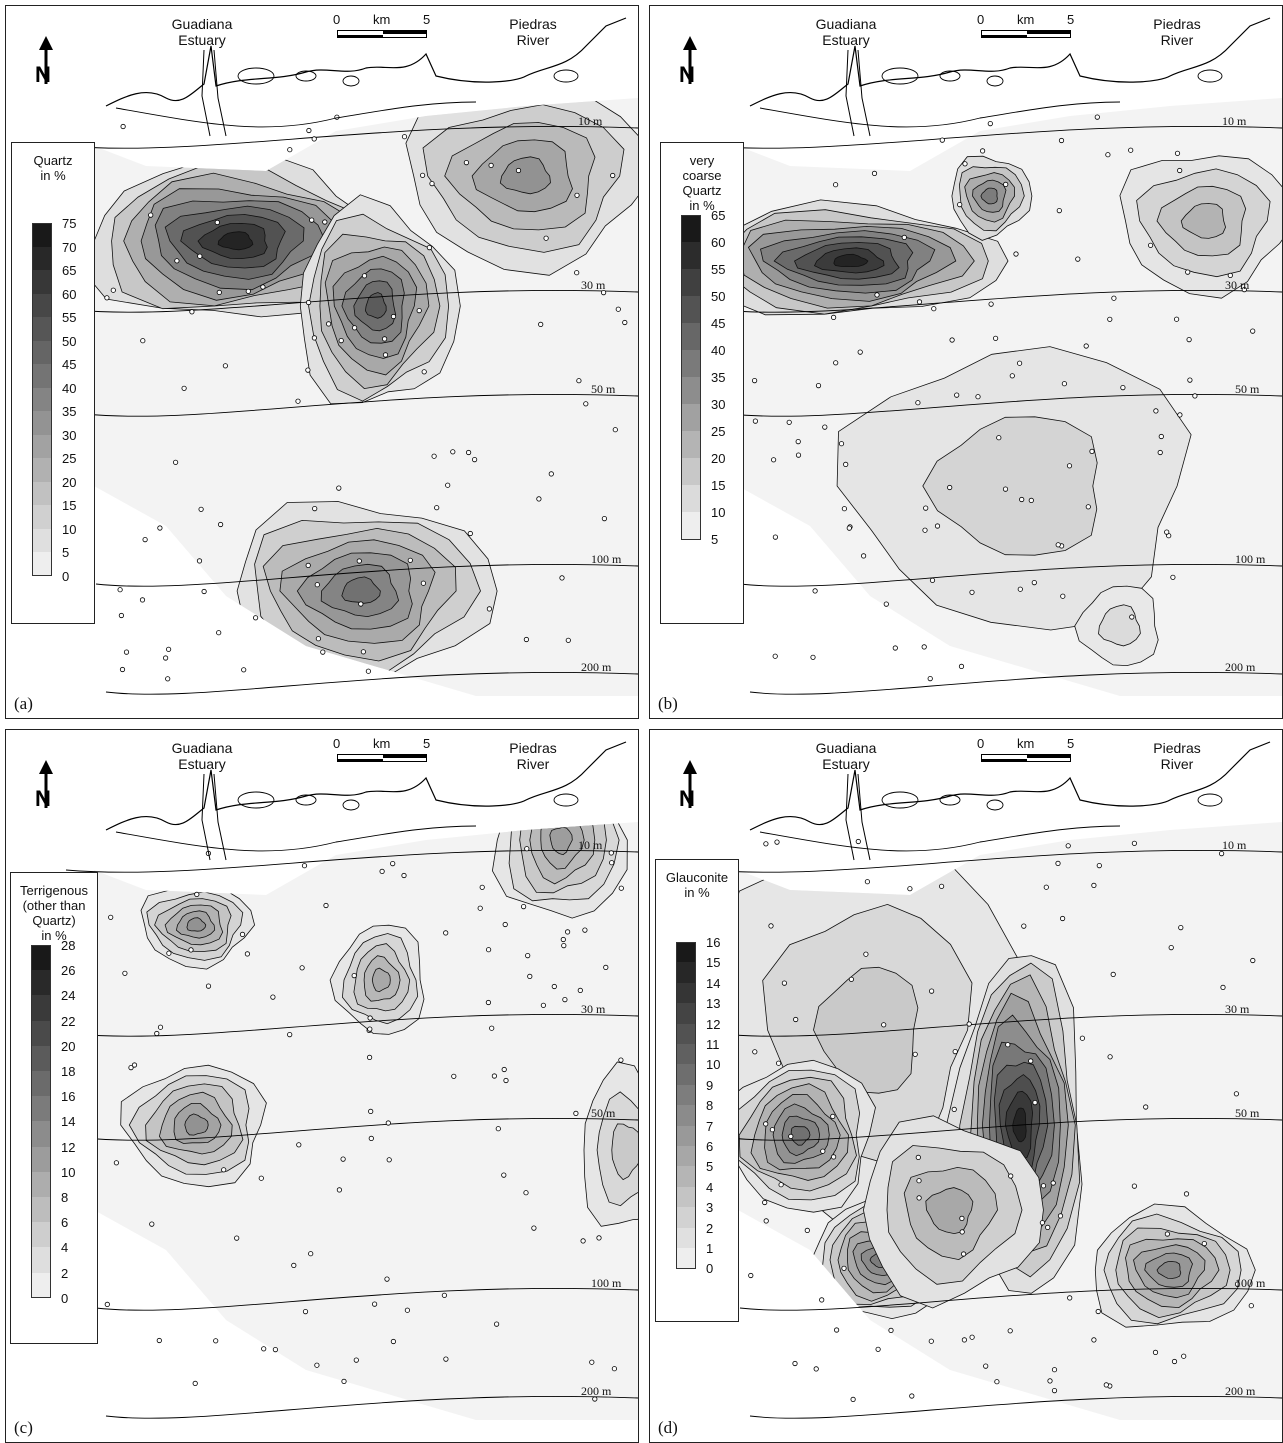 The image size is (1283, 1443). What do you see at coordinates (202, 32) in the screenshot?
I see `place-label-guadiana-estuary: Guadiana Estuary` at bounding box center [202, 32].